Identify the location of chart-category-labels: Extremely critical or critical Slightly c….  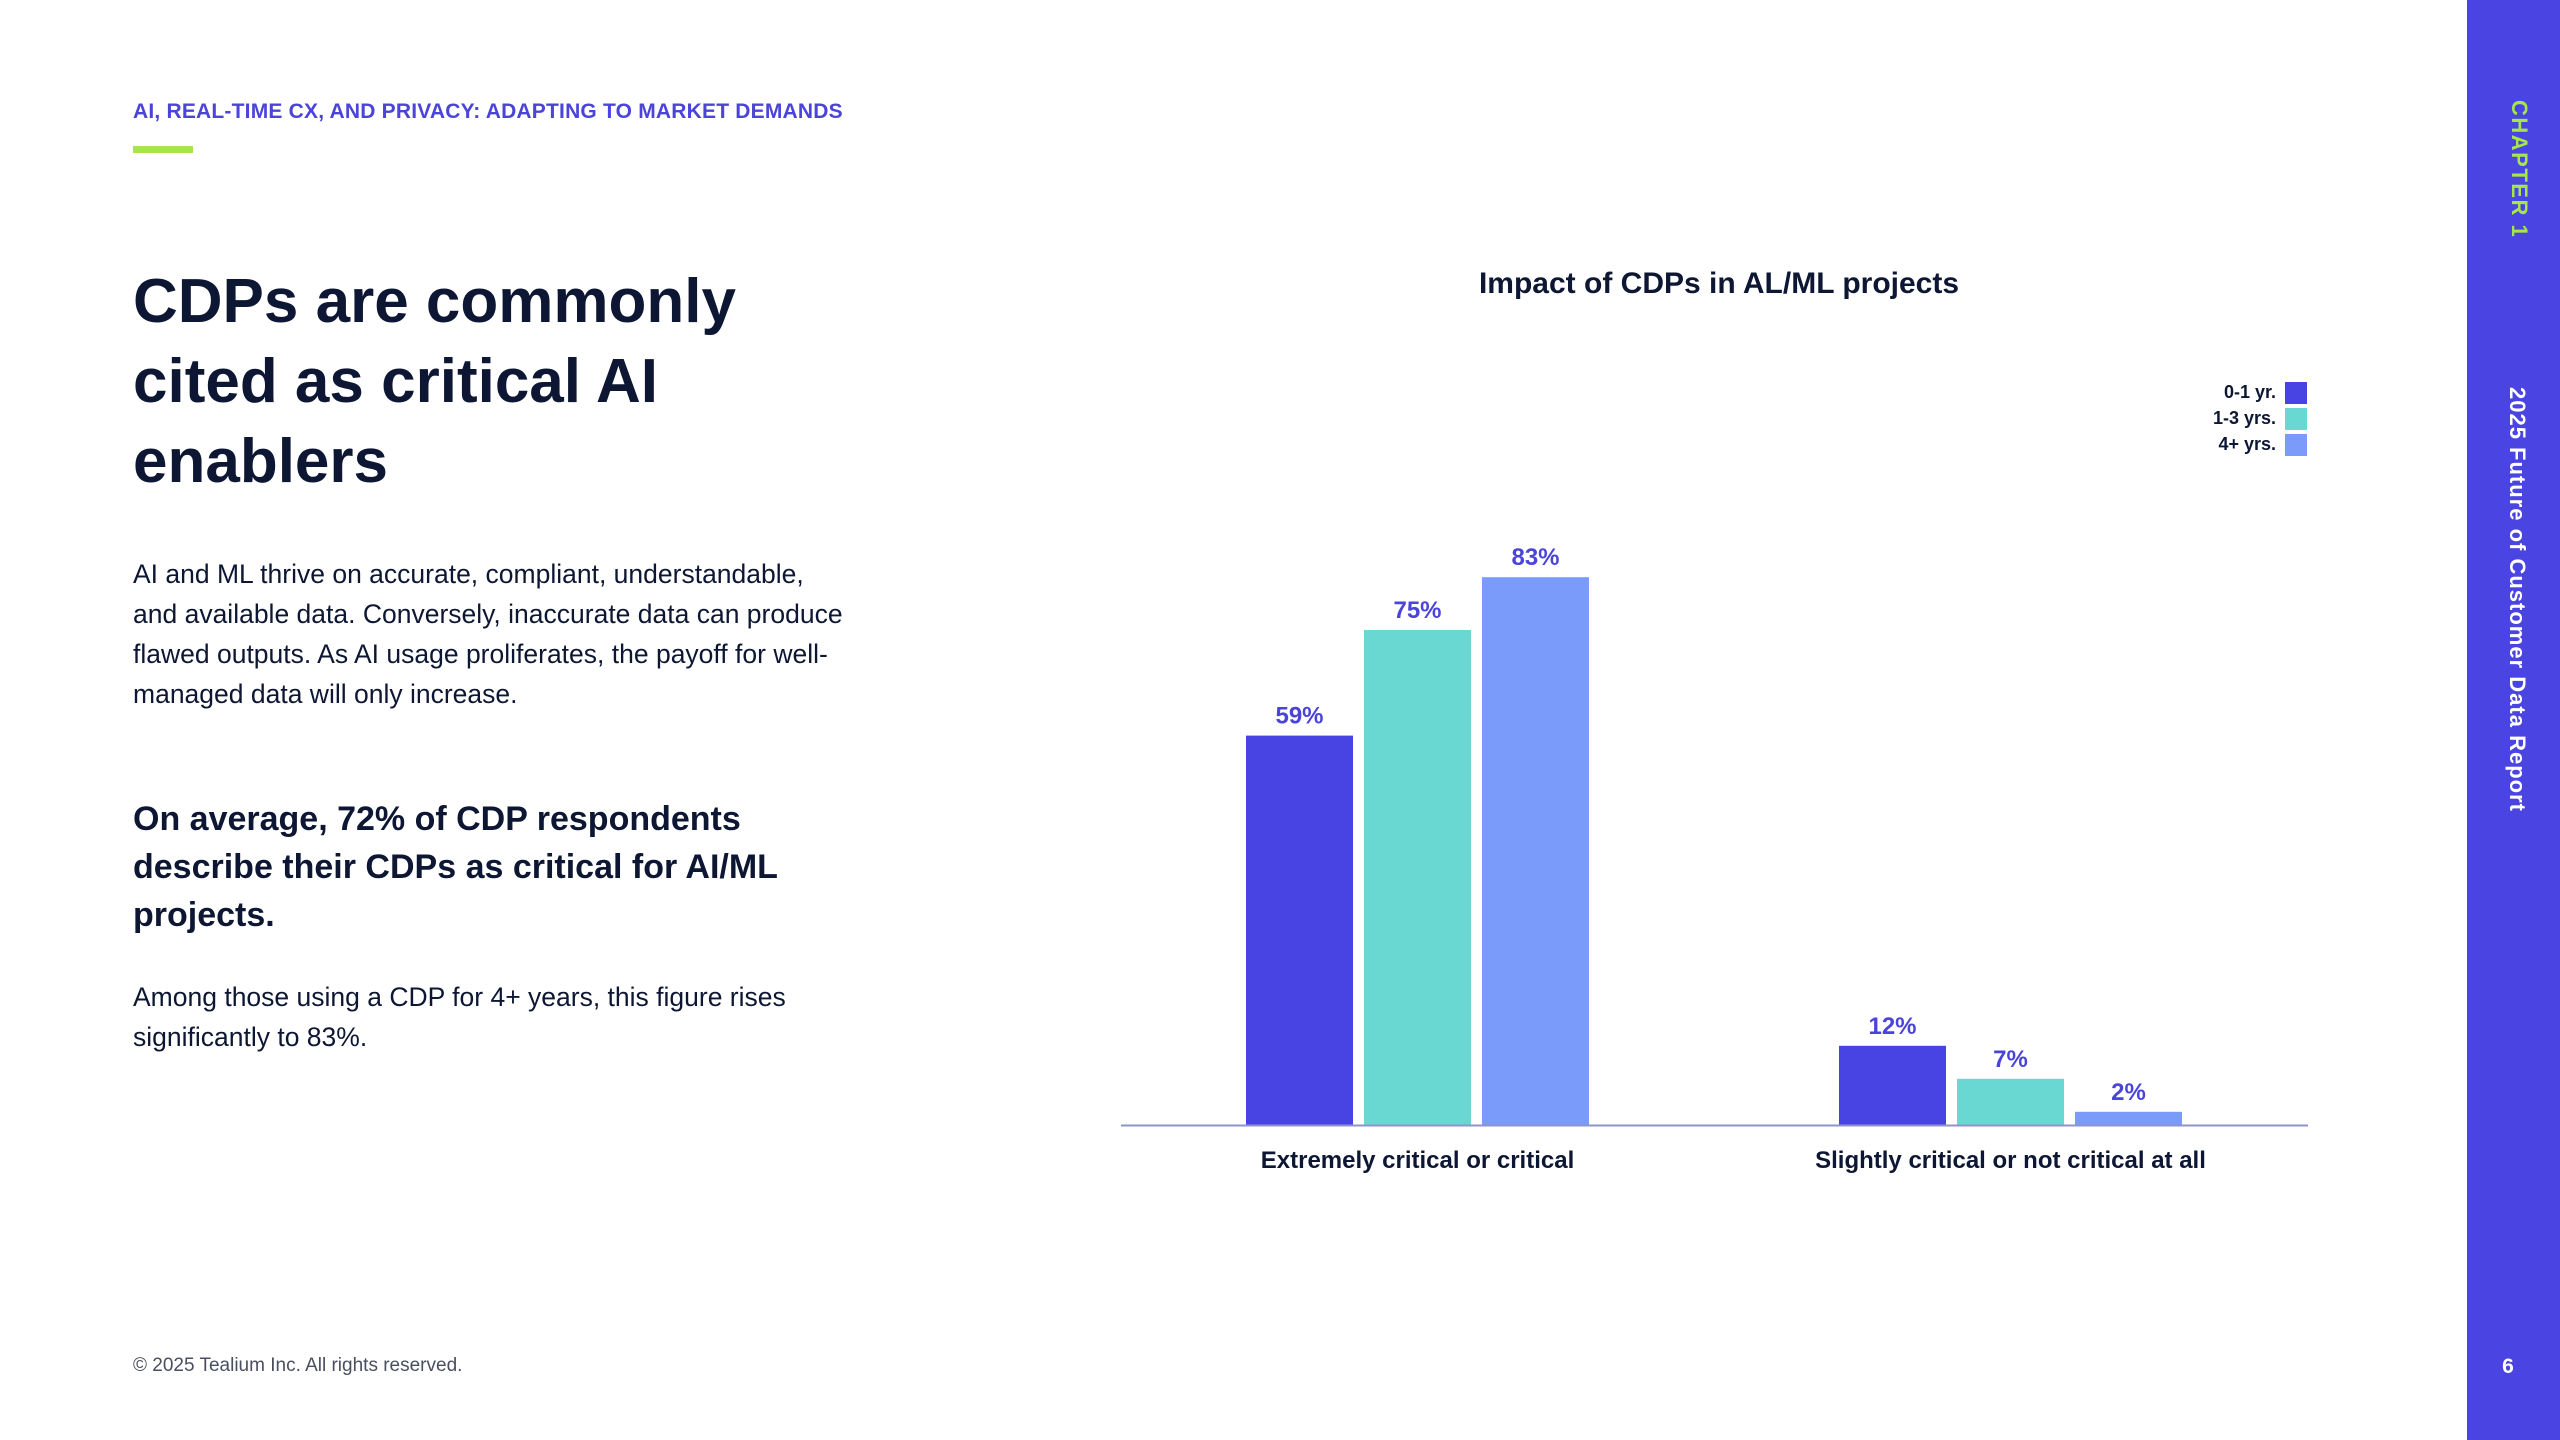
(1733, 1160).